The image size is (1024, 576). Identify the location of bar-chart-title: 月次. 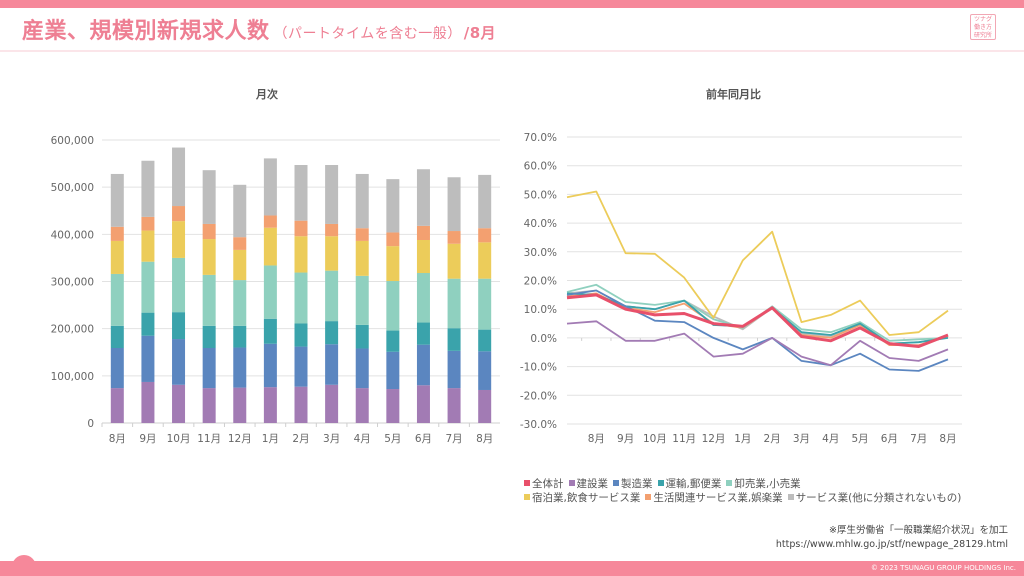
(267, 94).